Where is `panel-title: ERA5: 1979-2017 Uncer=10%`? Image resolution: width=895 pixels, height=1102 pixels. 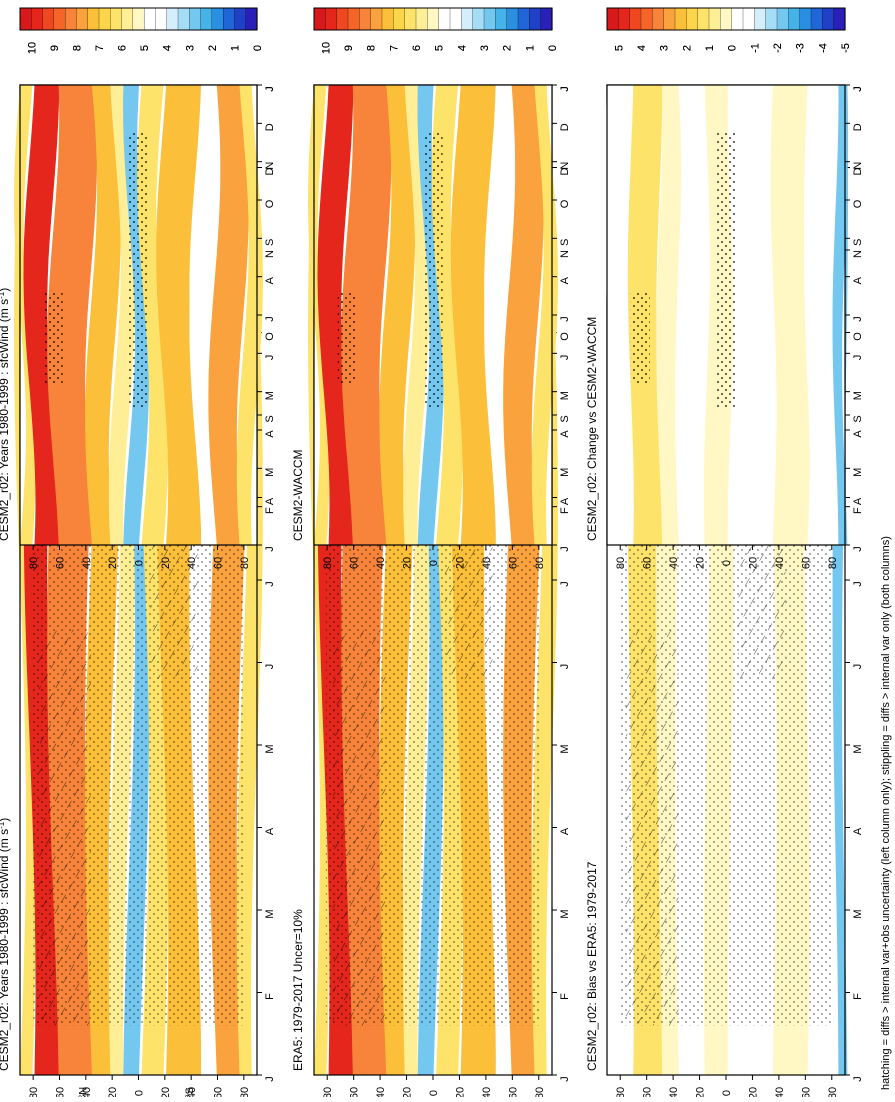 panel-title: ERA5: 1979-2017 Uncer=10% is located at coordinates (298, 990).